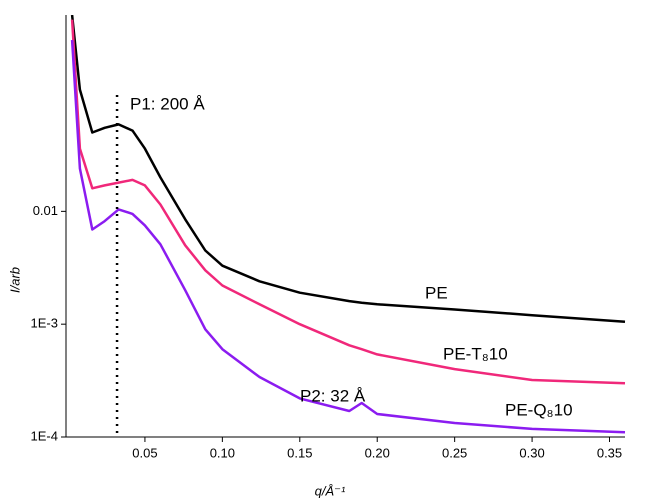  Describe the element at coordinates (144, 452) in the screenshot. I see `x-tick-label: 0.05` at that location.